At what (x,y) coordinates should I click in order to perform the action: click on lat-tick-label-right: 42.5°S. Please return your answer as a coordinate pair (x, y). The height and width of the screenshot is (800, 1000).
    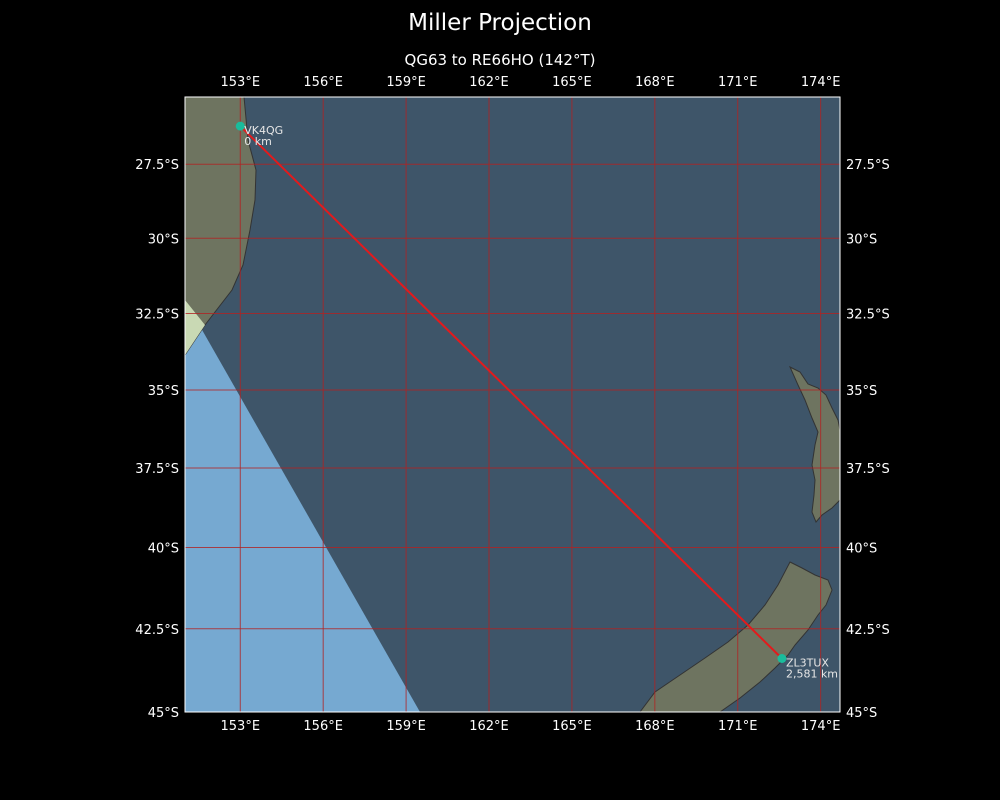
    Looking at the image, I should click on (868, 630).